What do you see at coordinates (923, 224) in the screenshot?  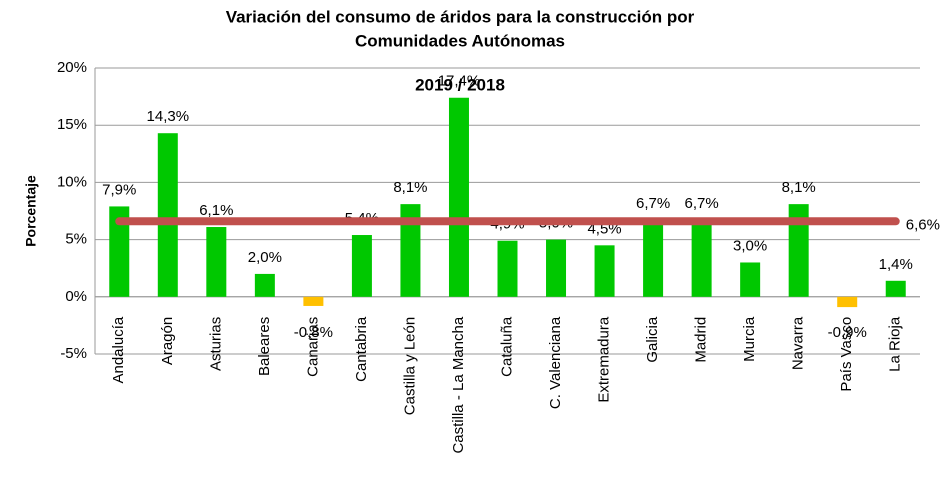 I see `average-label: 6,6%` at bounding box center [923, 224].